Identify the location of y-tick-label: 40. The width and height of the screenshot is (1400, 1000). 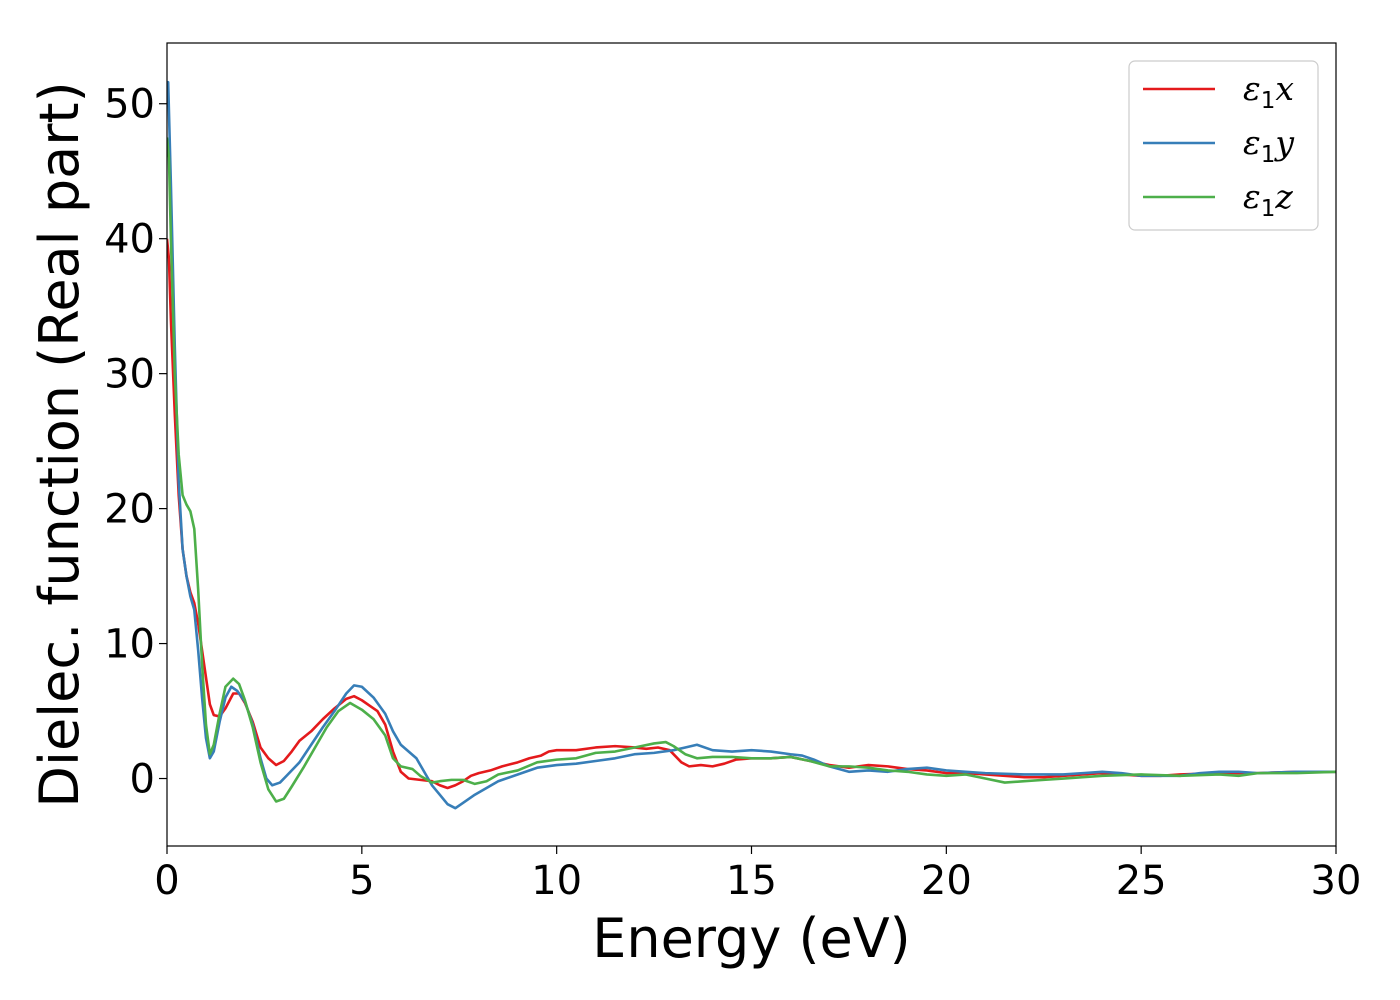
(129, 240).